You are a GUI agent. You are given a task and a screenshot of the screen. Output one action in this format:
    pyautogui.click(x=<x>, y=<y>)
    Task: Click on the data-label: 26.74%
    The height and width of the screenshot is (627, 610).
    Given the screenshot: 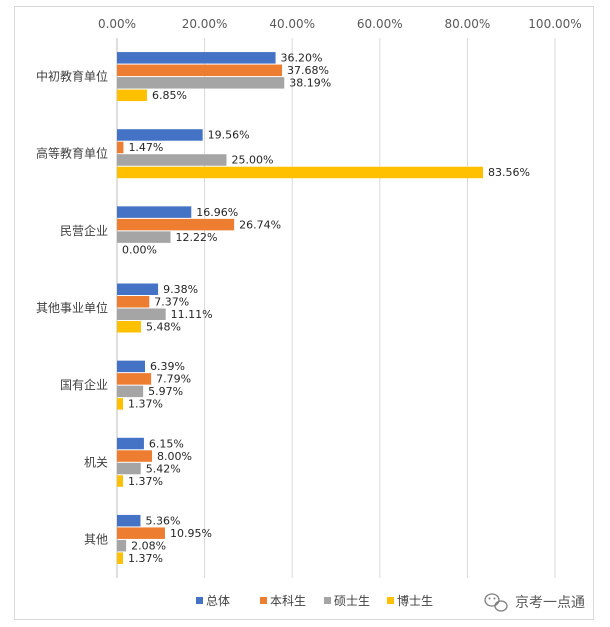 What is the action you would take?
    pyautogui.click(x=260, y=224)
    